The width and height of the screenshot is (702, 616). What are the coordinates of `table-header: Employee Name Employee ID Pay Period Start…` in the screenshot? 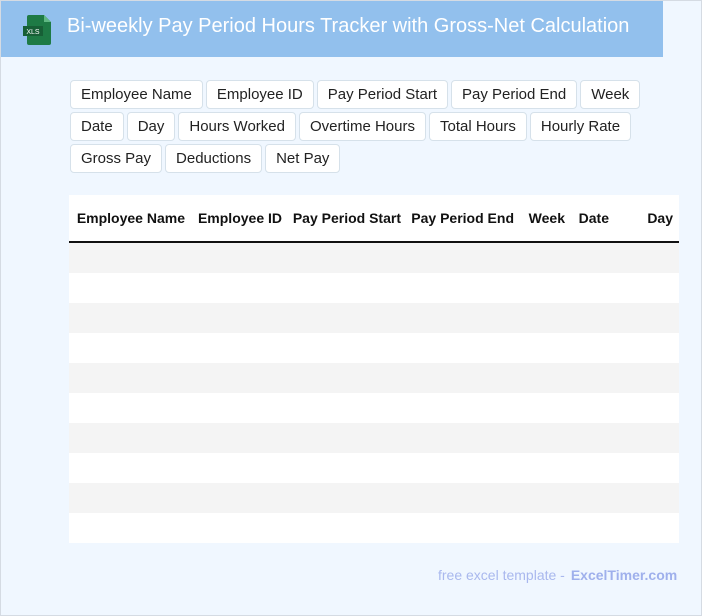 It's located at (374, 219).